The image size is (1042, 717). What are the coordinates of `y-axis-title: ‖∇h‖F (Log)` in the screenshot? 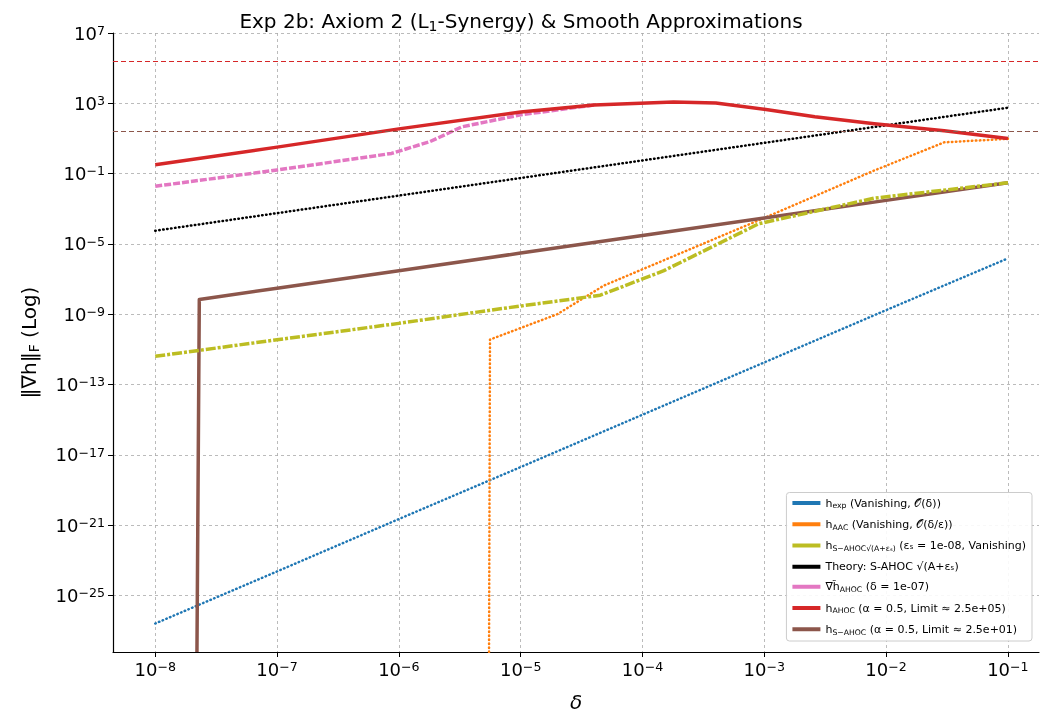 It's located at (29, 342).